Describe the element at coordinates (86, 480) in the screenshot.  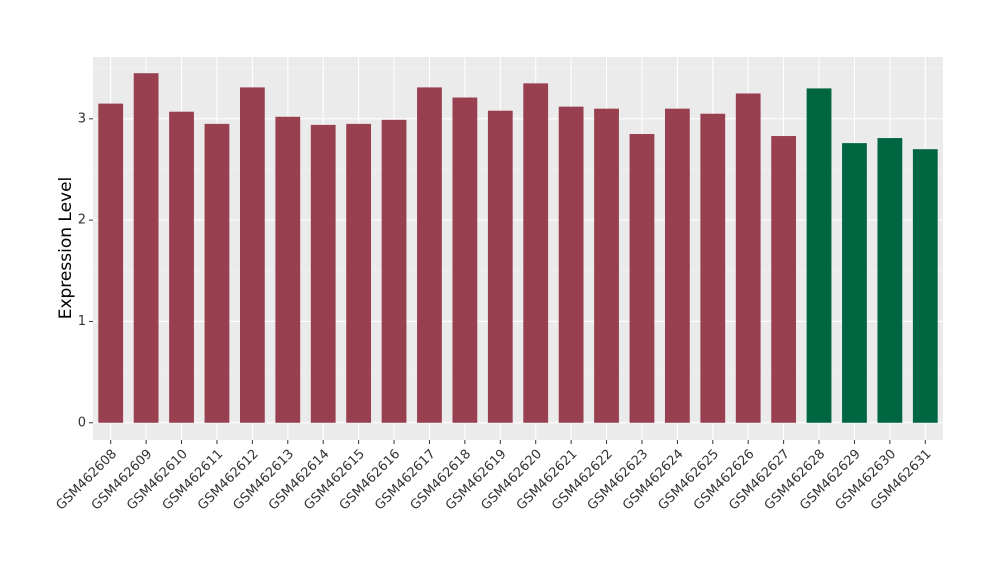
I see `x-tick-label: GSM462608` at that location.